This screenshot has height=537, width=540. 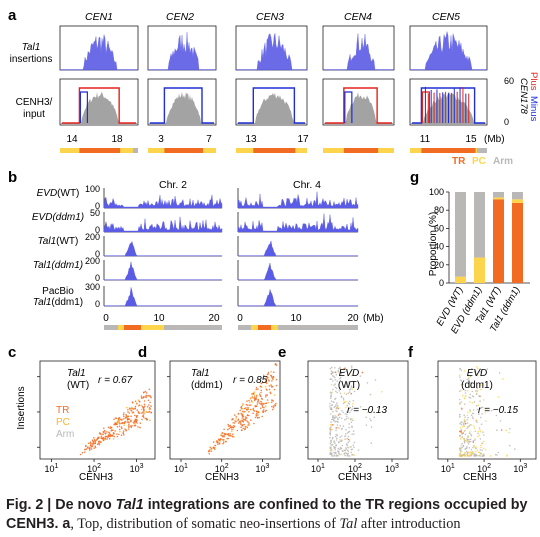 What do you see at coordinates (273, 48) in the screenshot?
I see `a-insertion-tracks` at bounding box center [273, 48].